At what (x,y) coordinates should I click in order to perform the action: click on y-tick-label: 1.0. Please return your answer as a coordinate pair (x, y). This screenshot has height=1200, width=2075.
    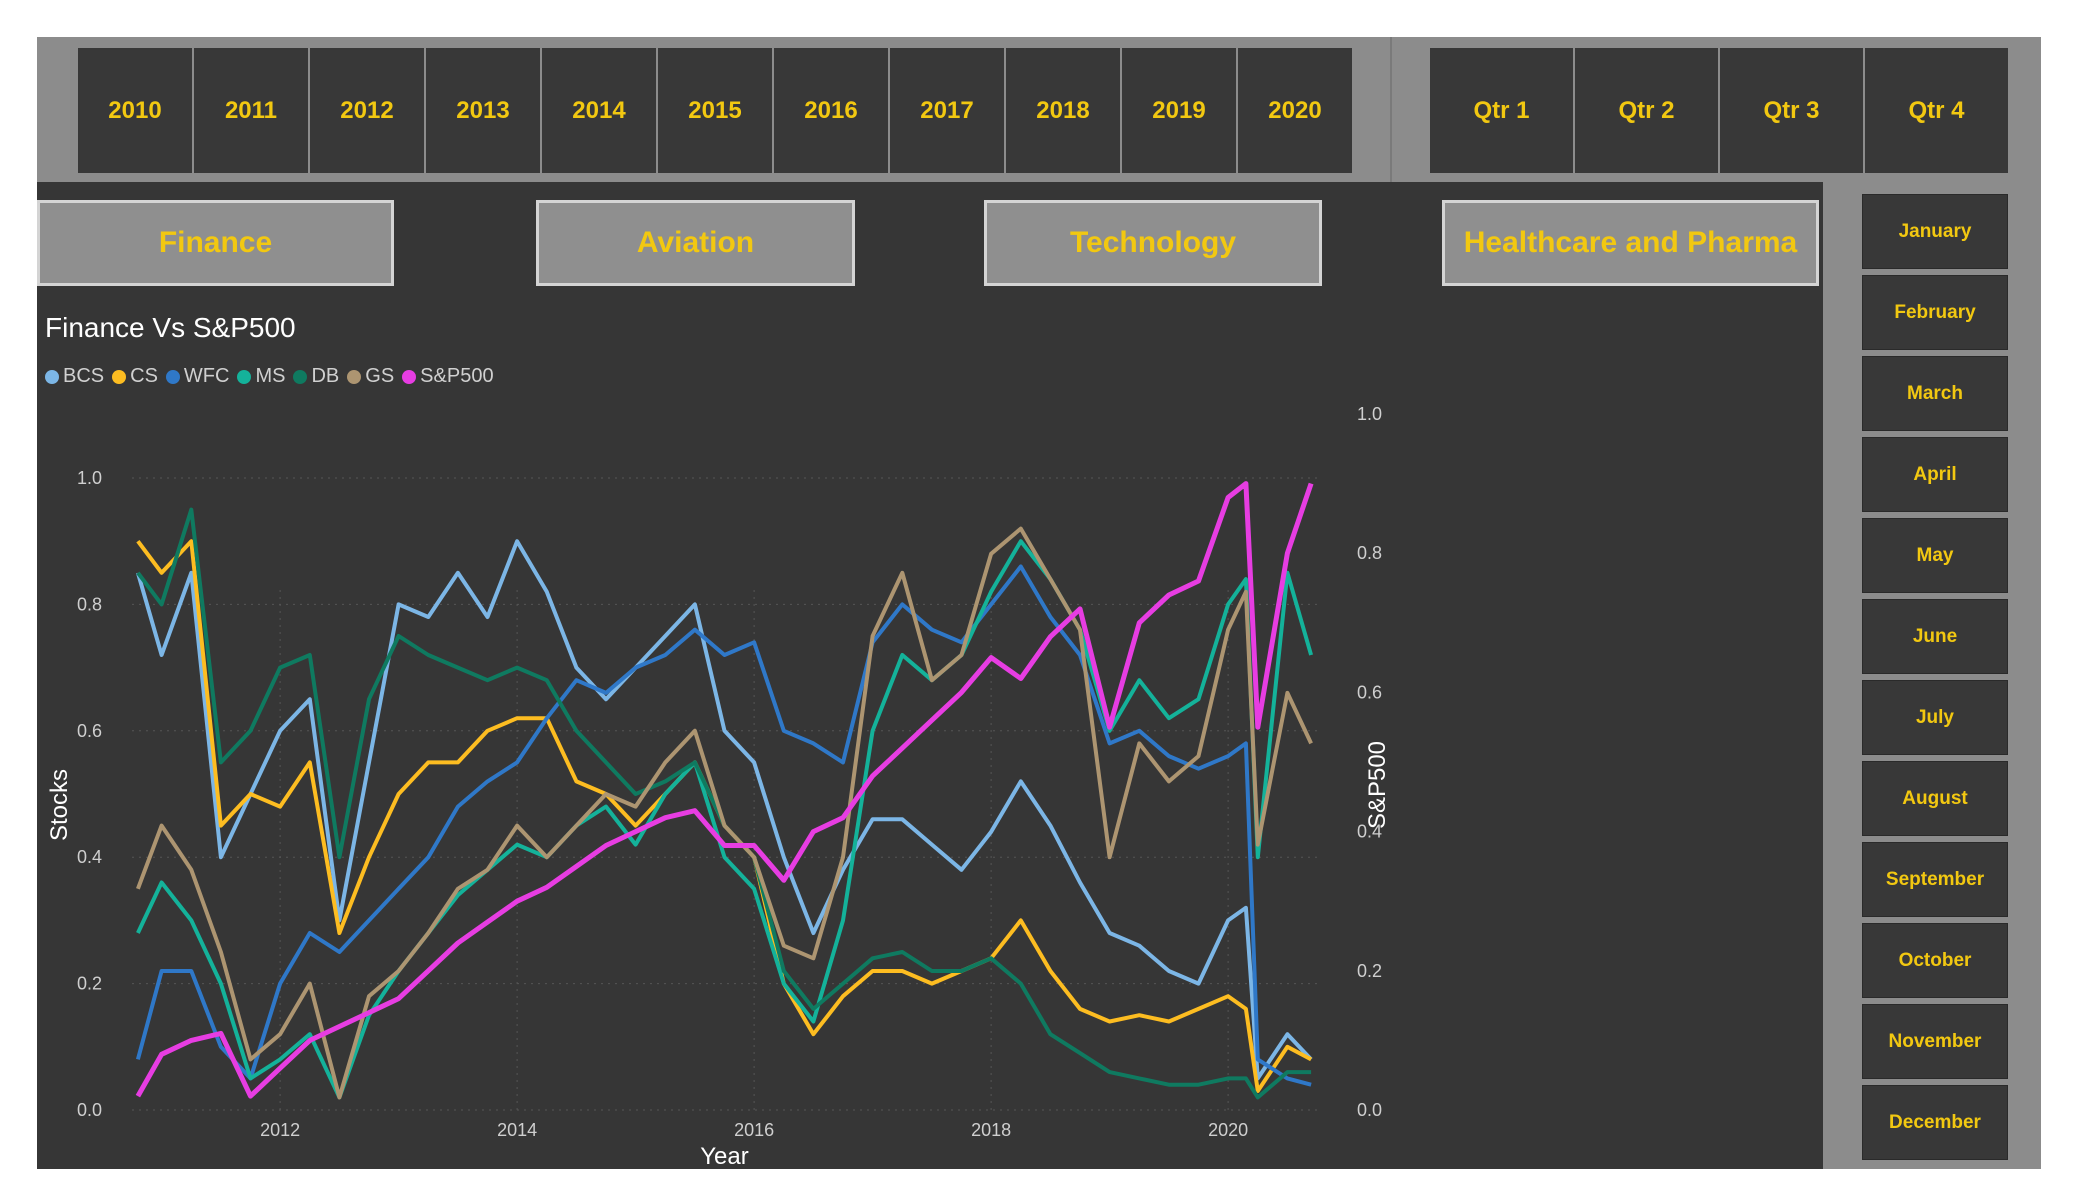
    Looking at the image, I should click on (89, 478).